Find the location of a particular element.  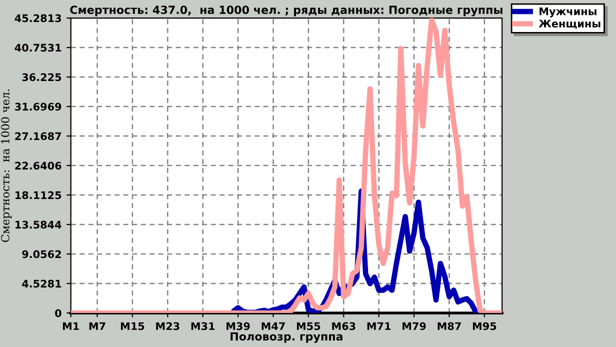

x-tick-label: M63 is located at coordinates (344, 326).